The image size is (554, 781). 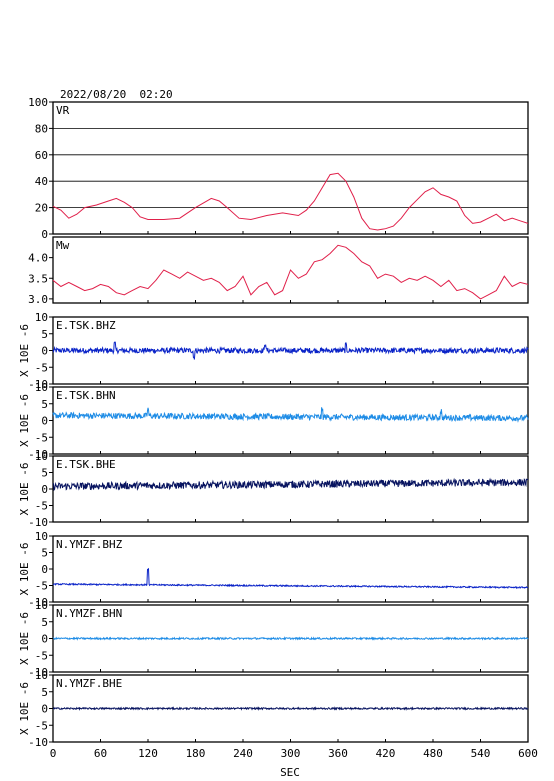 What do you see at coordinates (38, 299) in the screenshot?
I see `y-tick-label: 3.0` at bounding box center [38, 299].